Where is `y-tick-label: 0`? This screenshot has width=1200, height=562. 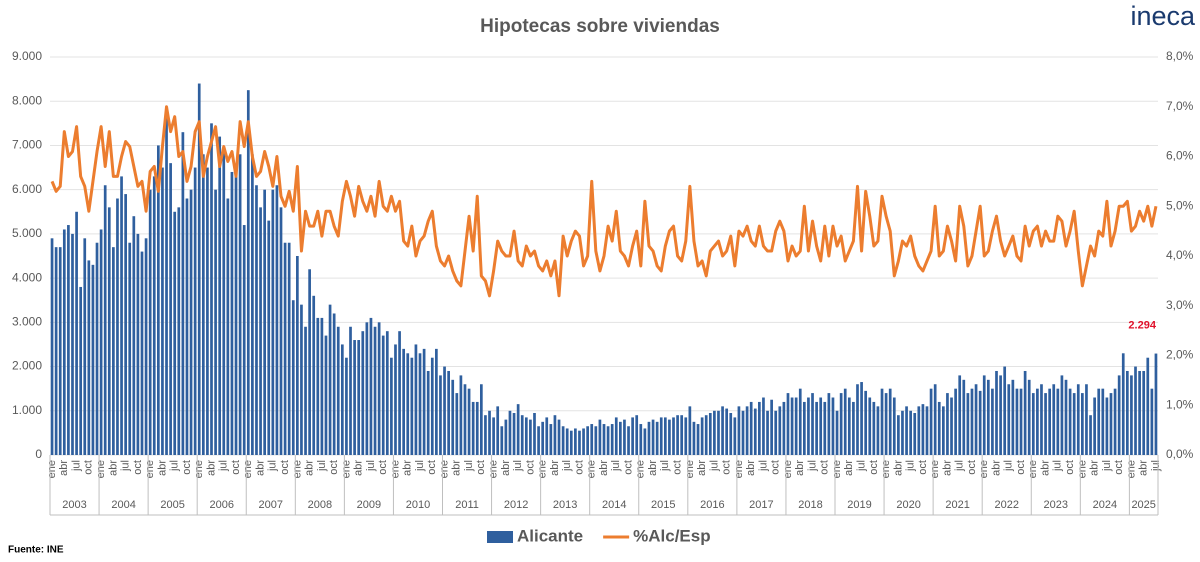 y-tick-label: 0 is located at coordinates (38, 454).